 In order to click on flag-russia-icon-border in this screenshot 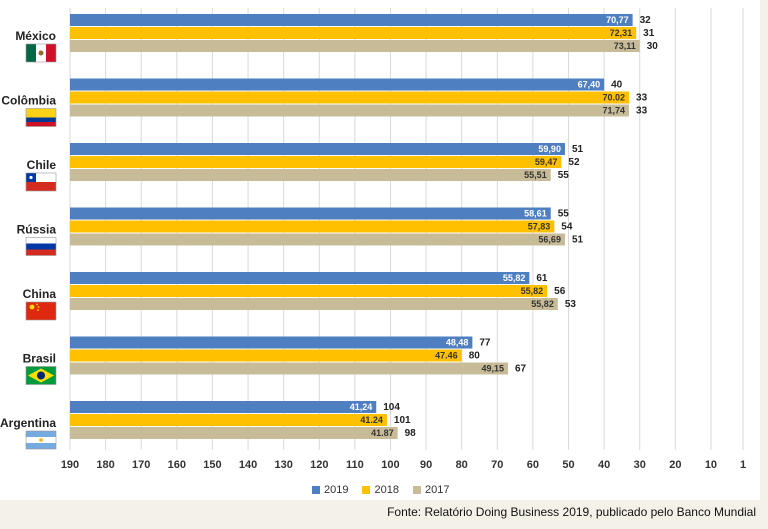, I will do `click(41, 246)`.